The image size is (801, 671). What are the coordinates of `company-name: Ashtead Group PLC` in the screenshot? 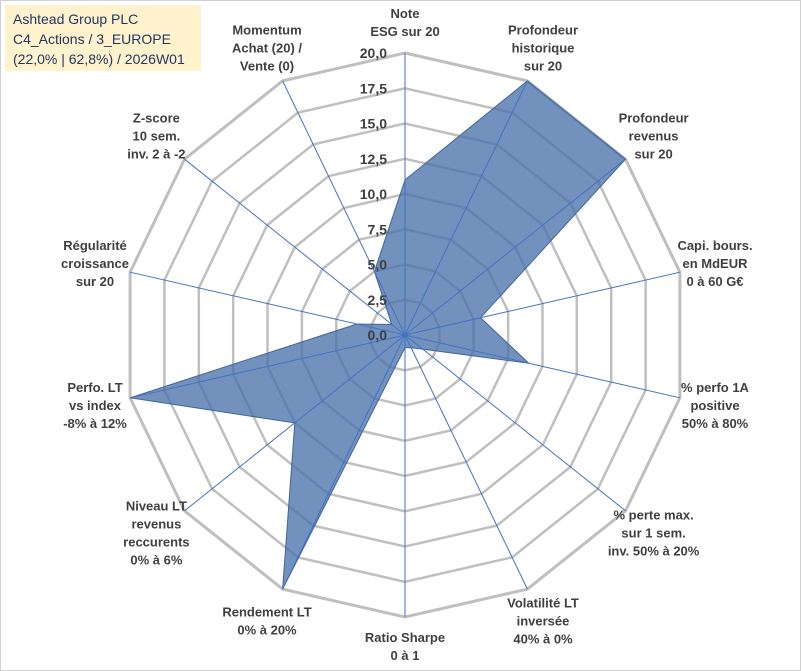 It's located at (76, 19).